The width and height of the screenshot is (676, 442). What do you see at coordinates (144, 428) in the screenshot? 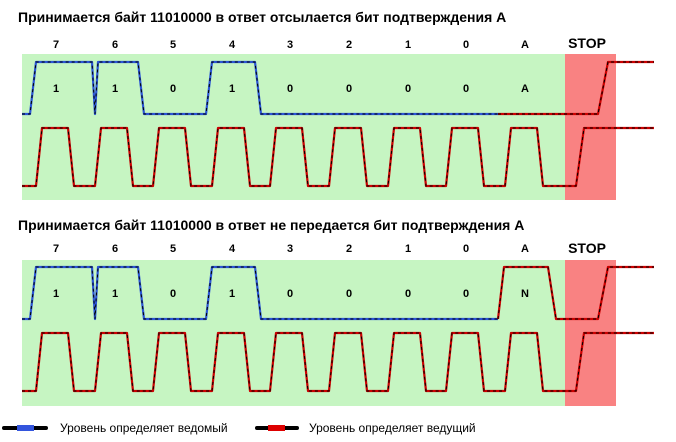
I see `legend-slave-label: Уровень определяет ведомый` at bounding box center [144, 428].